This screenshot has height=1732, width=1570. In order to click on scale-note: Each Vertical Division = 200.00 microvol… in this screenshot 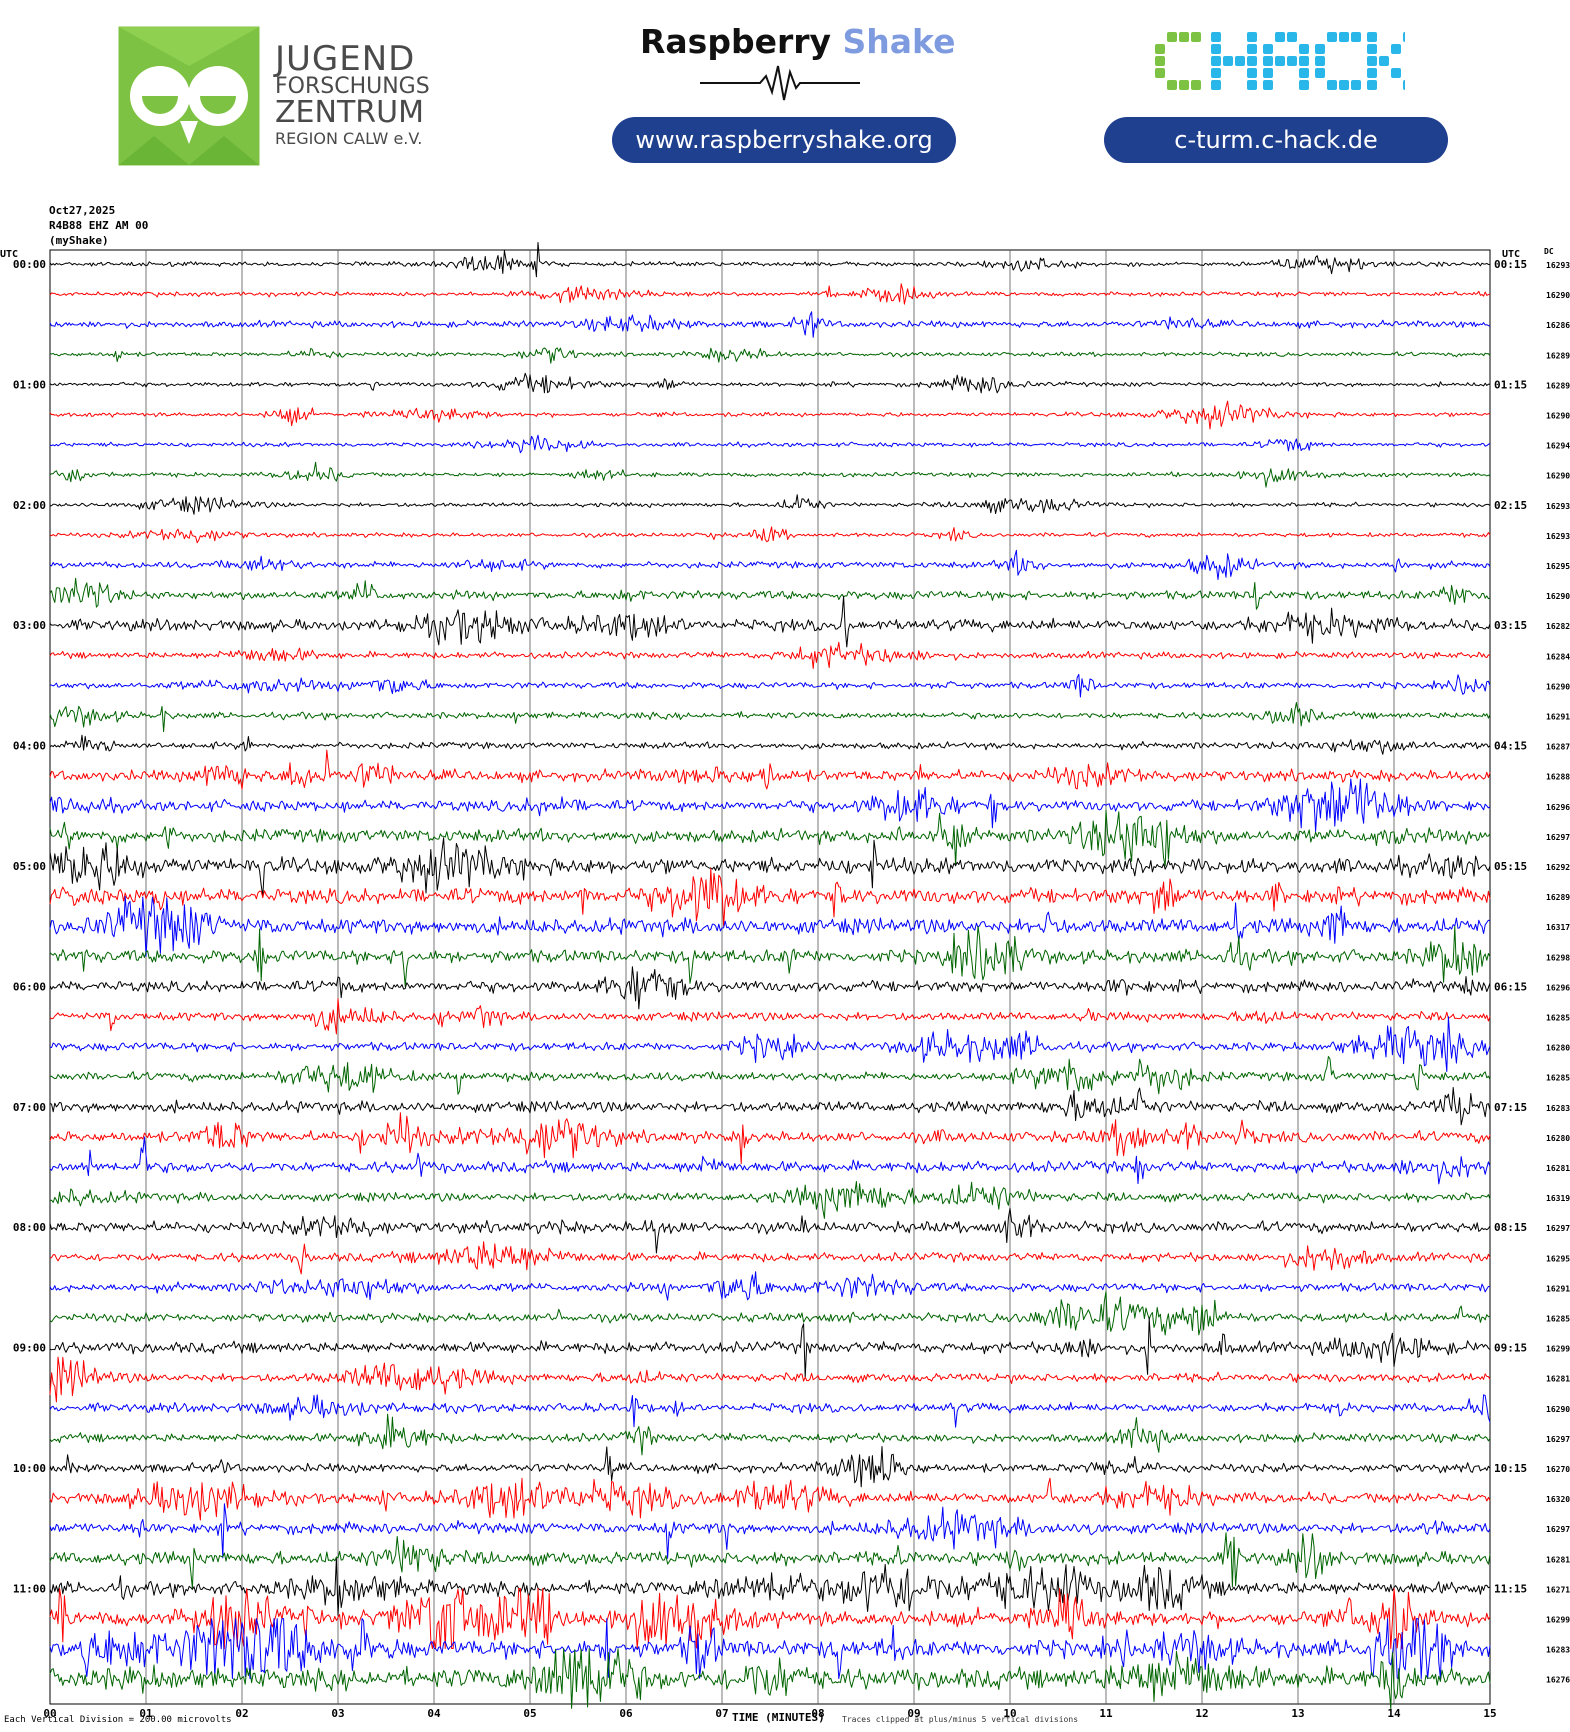, I will do `click(118, 1720)`.